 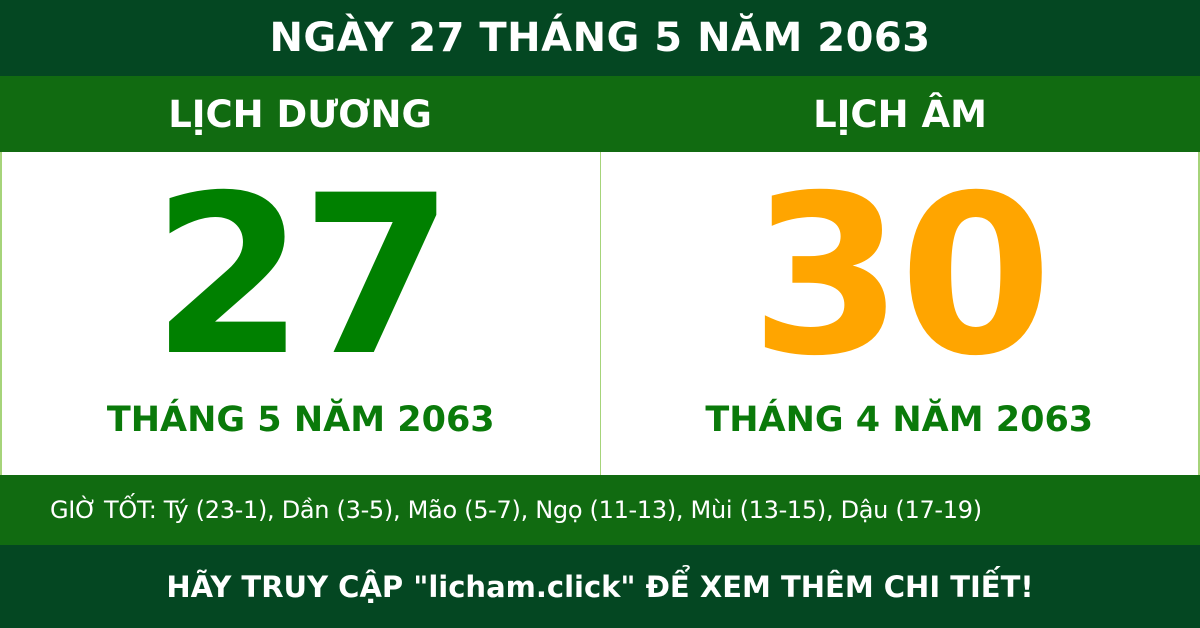 I want to click on lunar-calendar-label: LỊCH ÂM, so click(x=900, y=114).